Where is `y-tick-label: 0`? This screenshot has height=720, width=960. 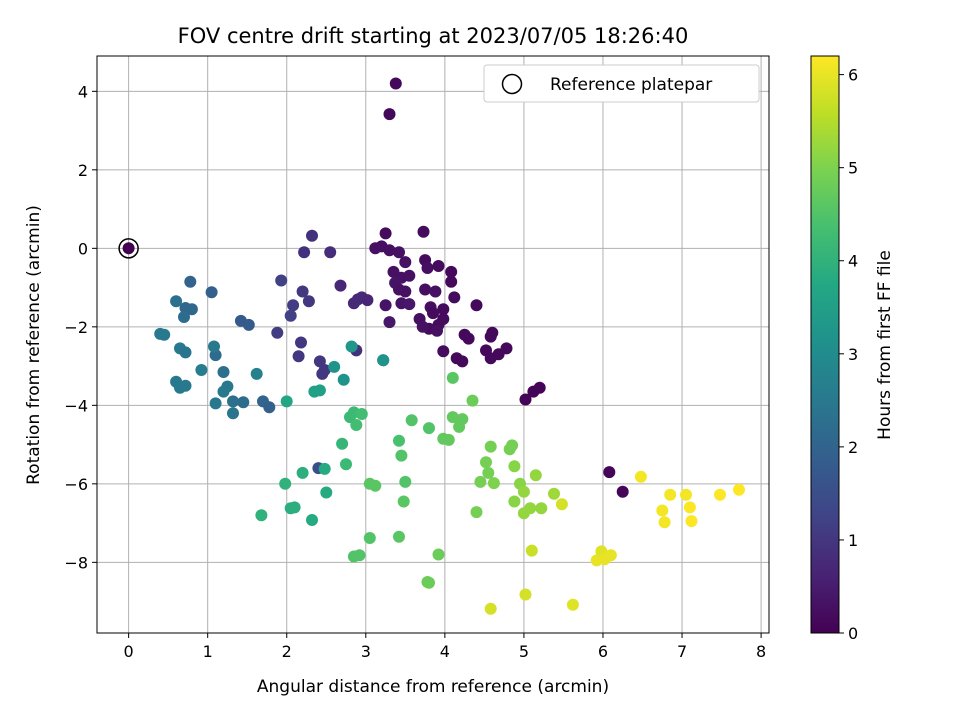
y-tick-label: 0 is located at coordinates (83, 248).